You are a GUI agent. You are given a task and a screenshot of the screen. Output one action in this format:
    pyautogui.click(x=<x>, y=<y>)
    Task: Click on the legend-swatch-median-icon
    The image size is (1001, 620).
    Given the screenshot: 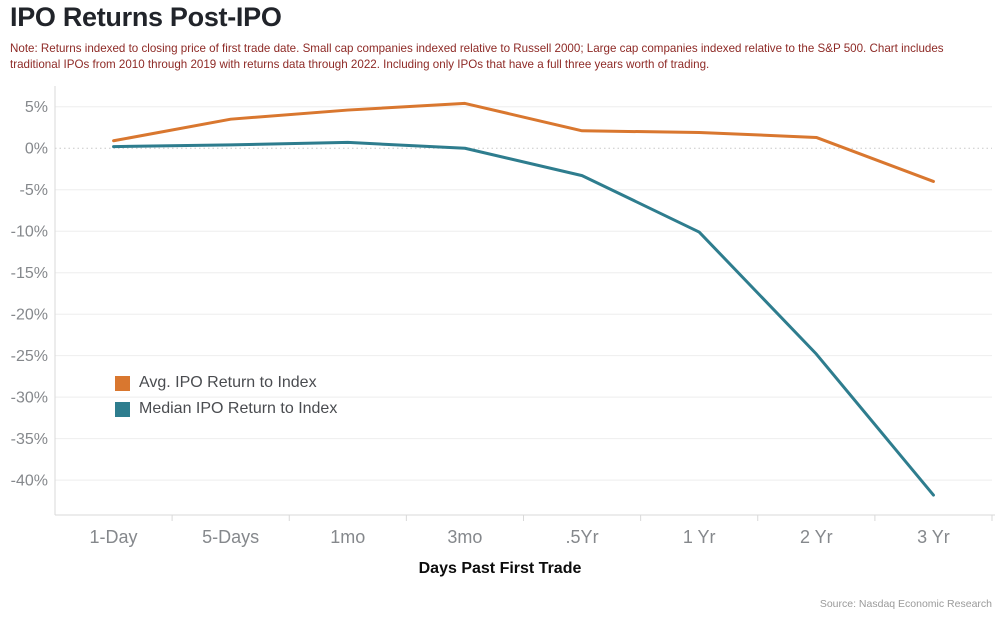 What is the action you would take?
    pyautogui.click(x=122, y=409)
    